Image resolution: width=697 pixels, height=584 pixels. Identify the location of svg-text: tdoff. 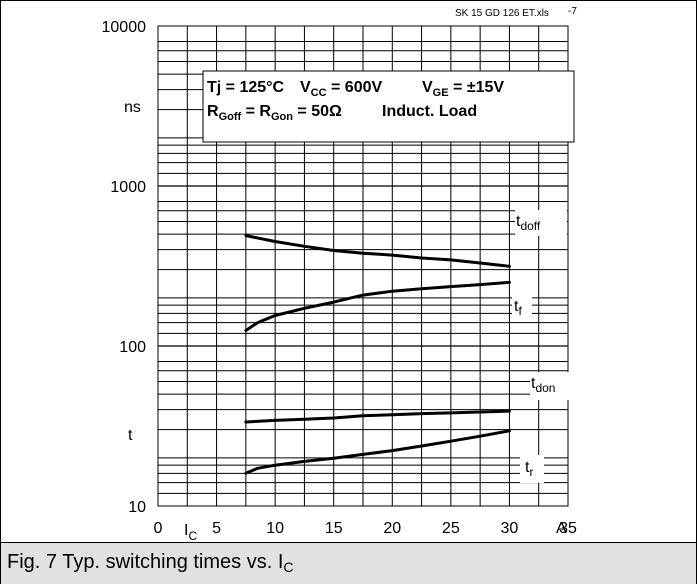
(528, 223).